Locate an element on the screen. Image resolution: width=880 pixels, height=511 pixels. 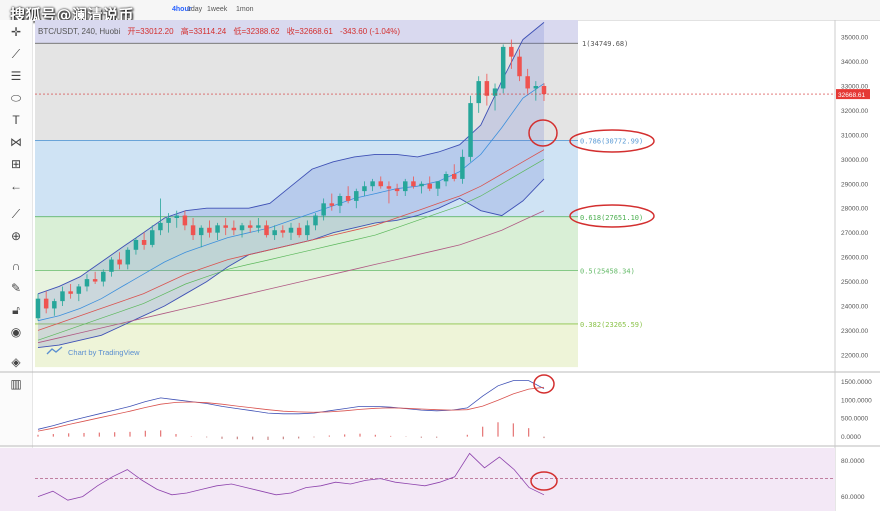
arrow-icon: ← is located at coordinates (16, 186).